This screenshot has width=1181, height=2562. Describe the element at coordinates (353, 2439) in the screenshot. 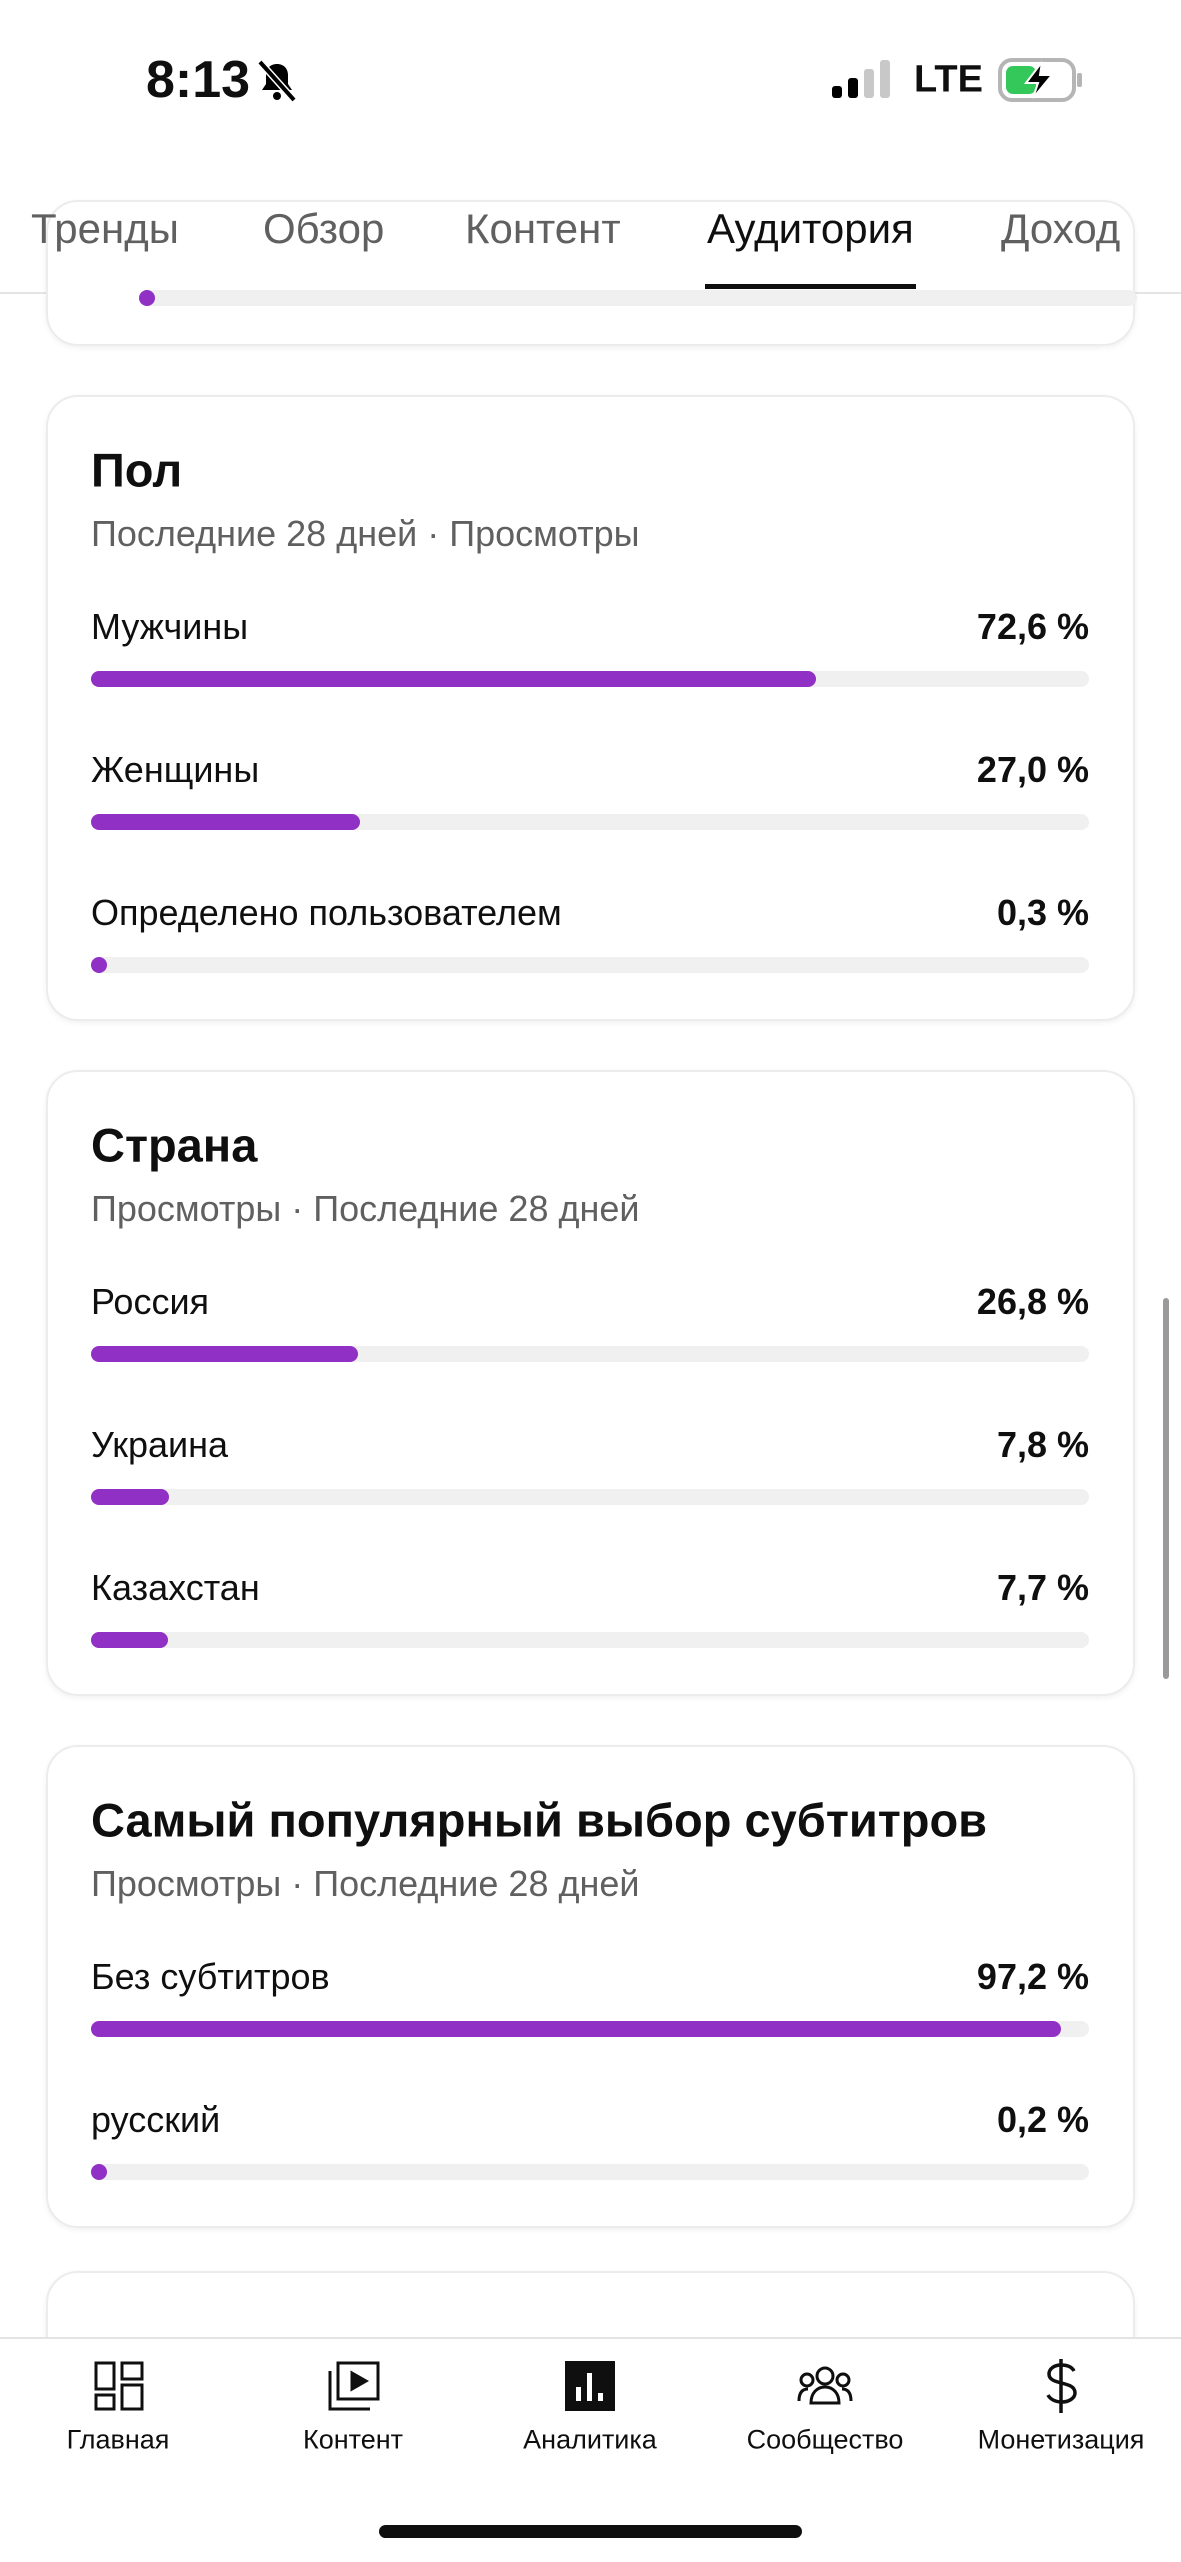

I see `nav-label: Контент` at that location.